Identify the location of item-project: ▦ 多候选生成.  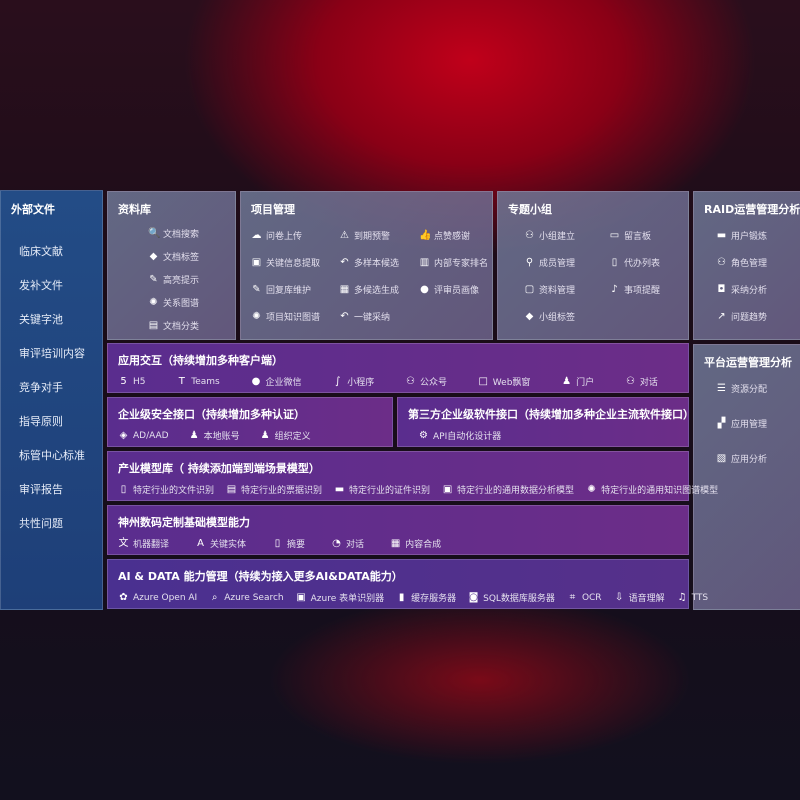
(379, 289).